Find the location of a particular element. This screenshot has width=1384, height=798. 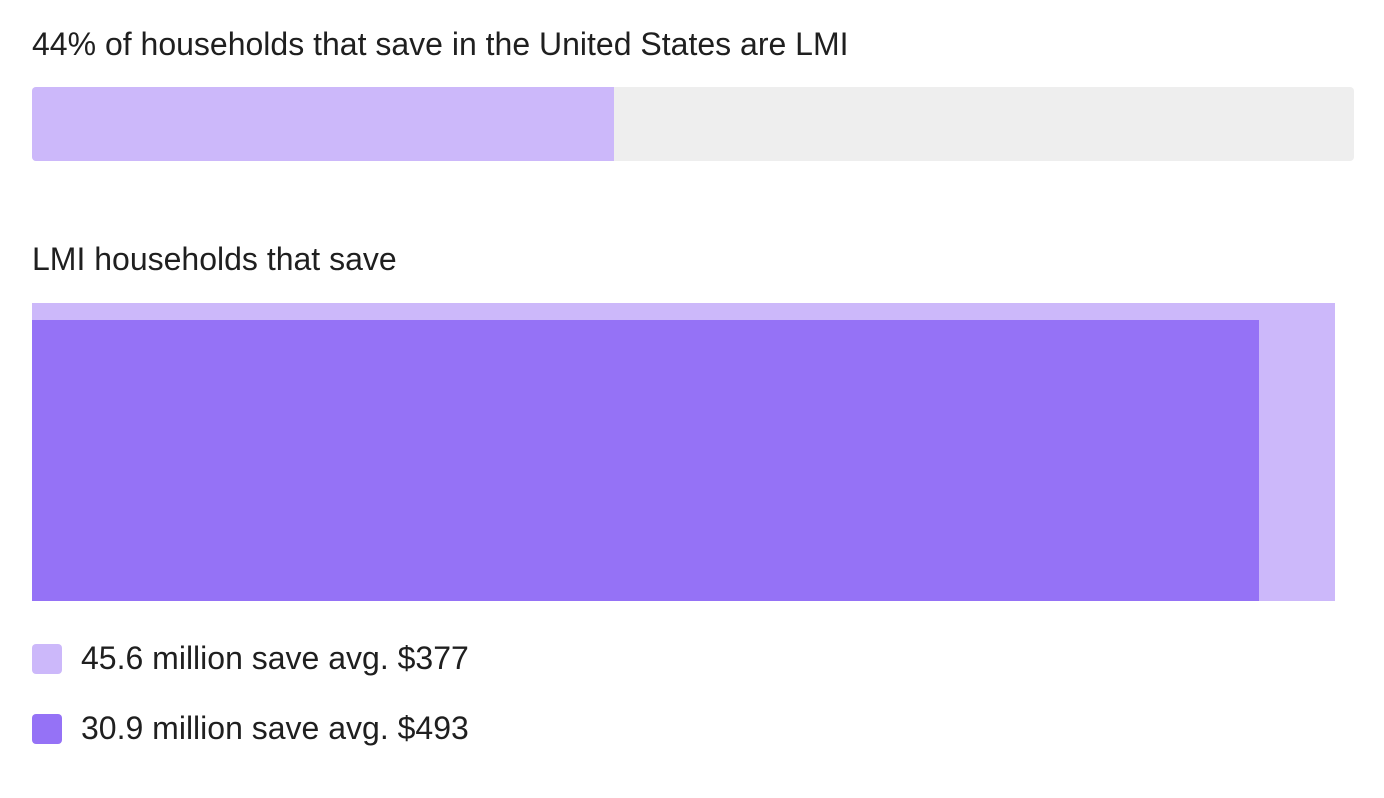

legend-item-higher-savers: 30.9 million save avg. $493 is located at coordinates (382, 728).